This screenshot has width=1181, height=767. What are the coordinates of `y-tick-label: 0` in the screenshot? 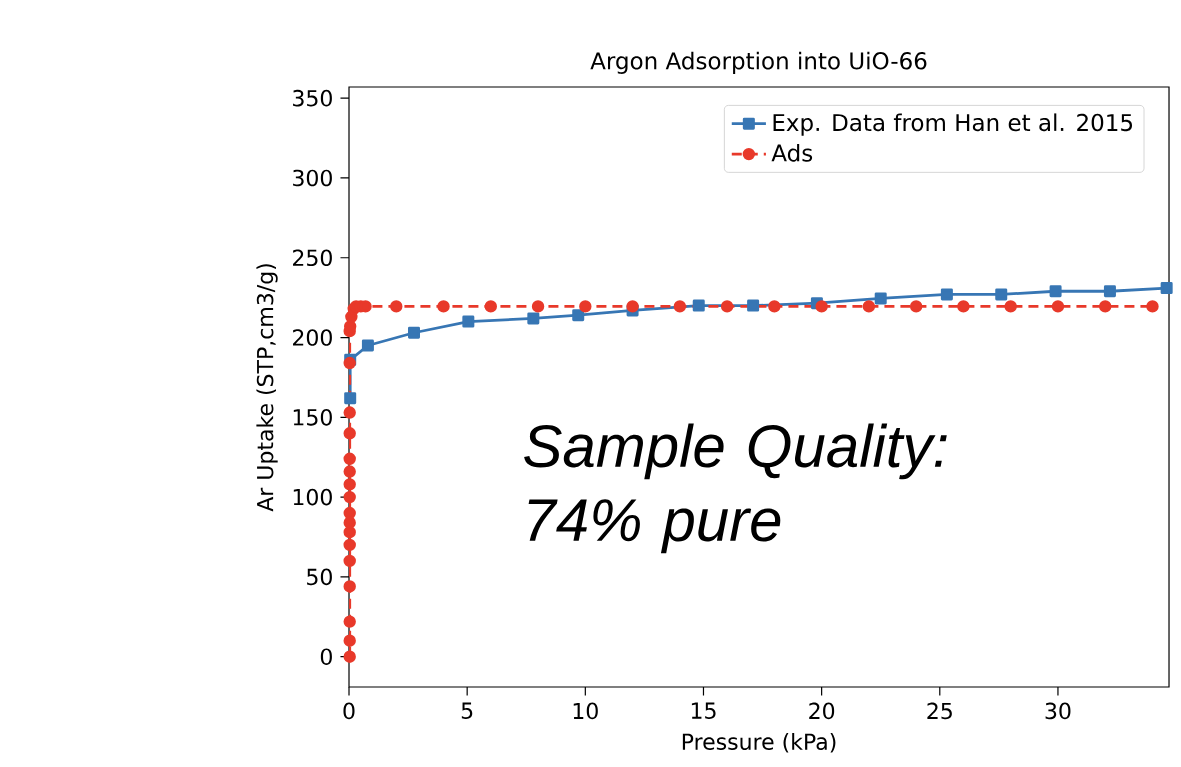 It's located at (326, 656).